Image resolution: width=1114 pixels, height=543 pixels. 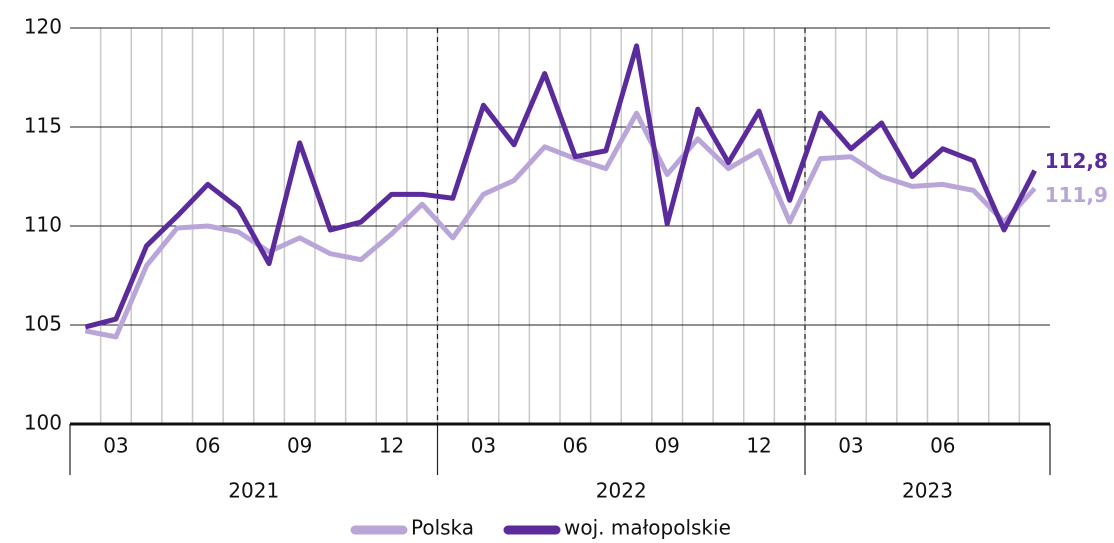 What do you see at coordinates (43, 324) in the screenshot?
I see `y-tick-label: 105` at bounding box center [43, 324].